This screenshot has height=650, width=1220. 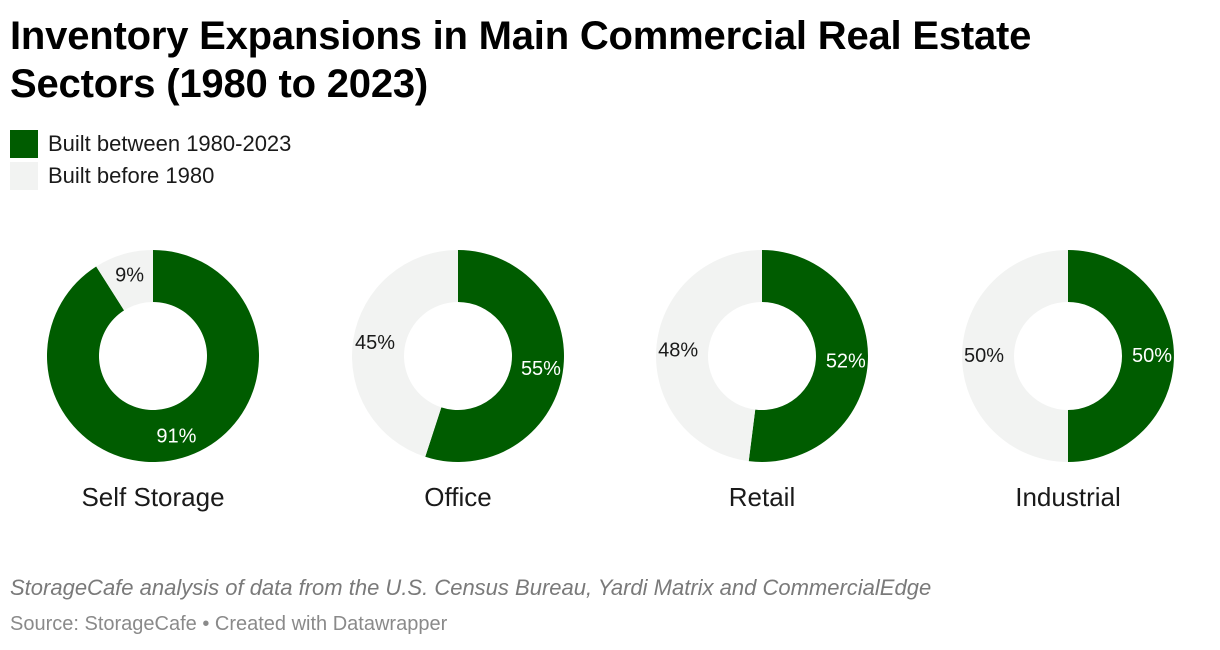 What do you see at coordinates (458, 497) in the screenshot?
I see `chart-label-office: Office` at bounding box center [458, 497].